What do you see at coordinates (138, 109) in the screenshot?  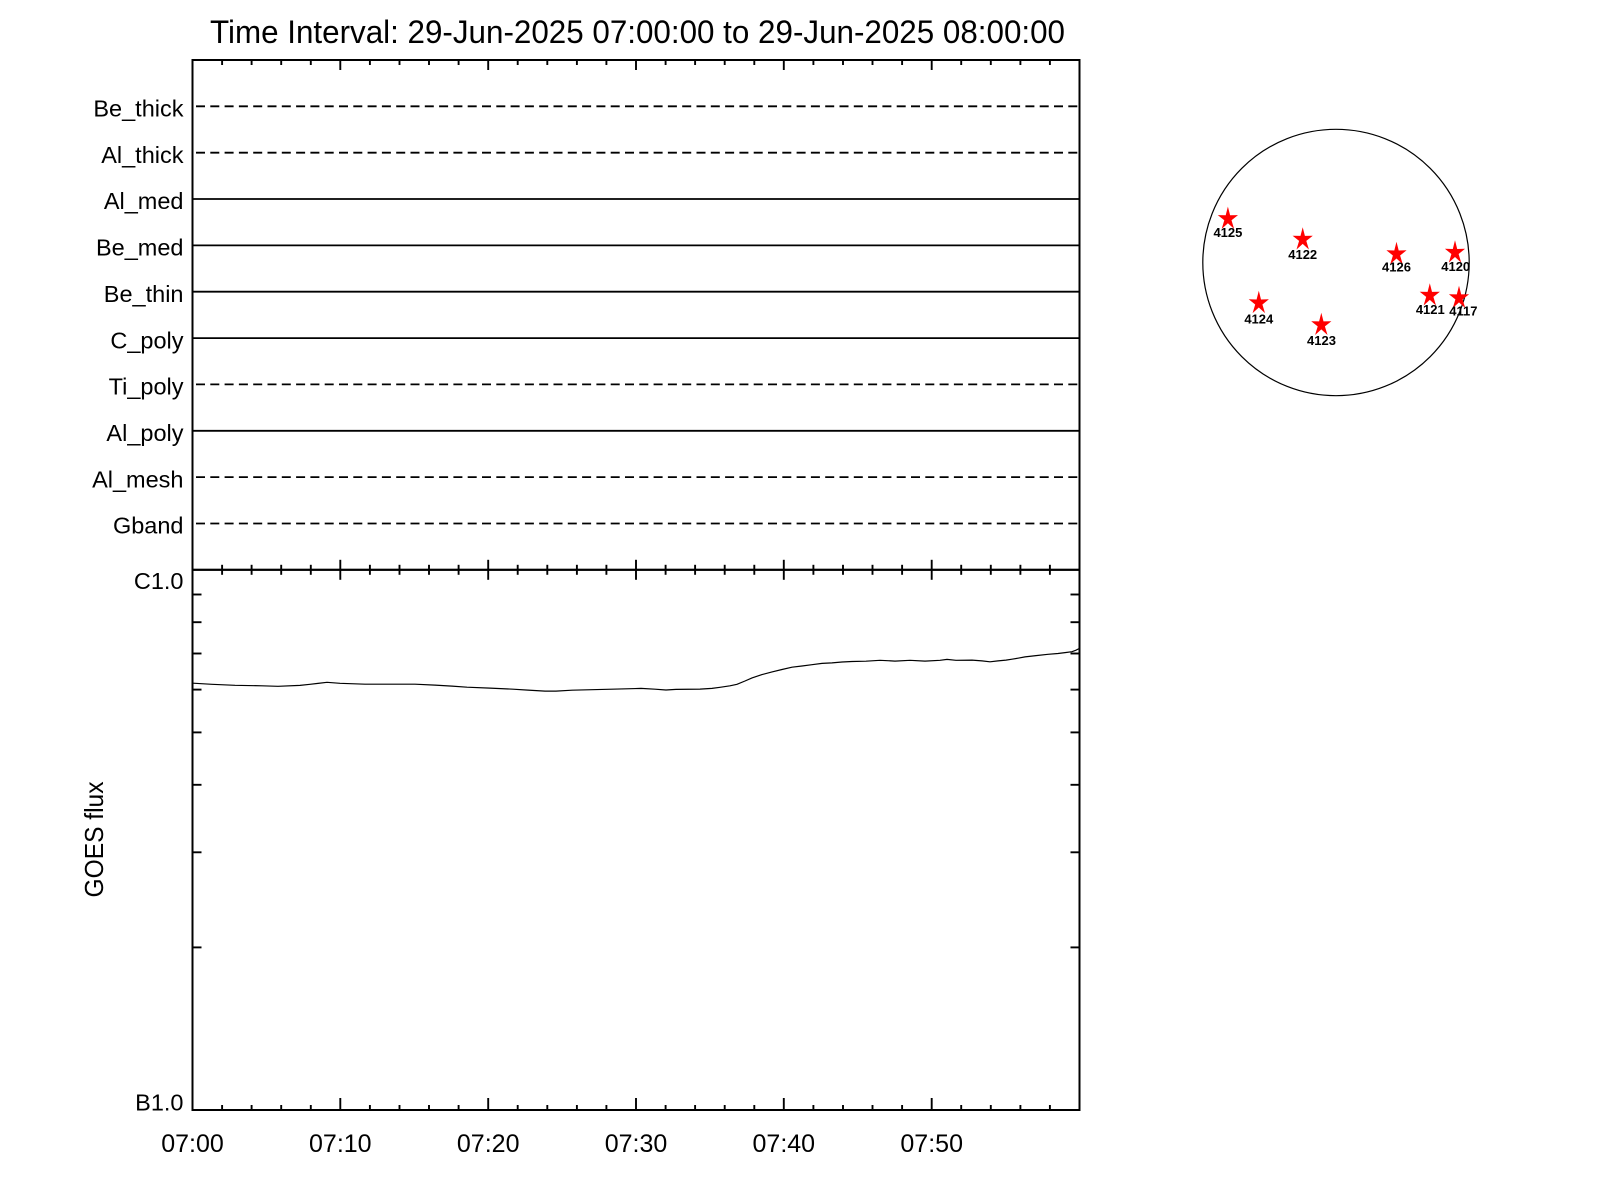 I see `svg-text: Be_thick` at bounding box center [138, 109].